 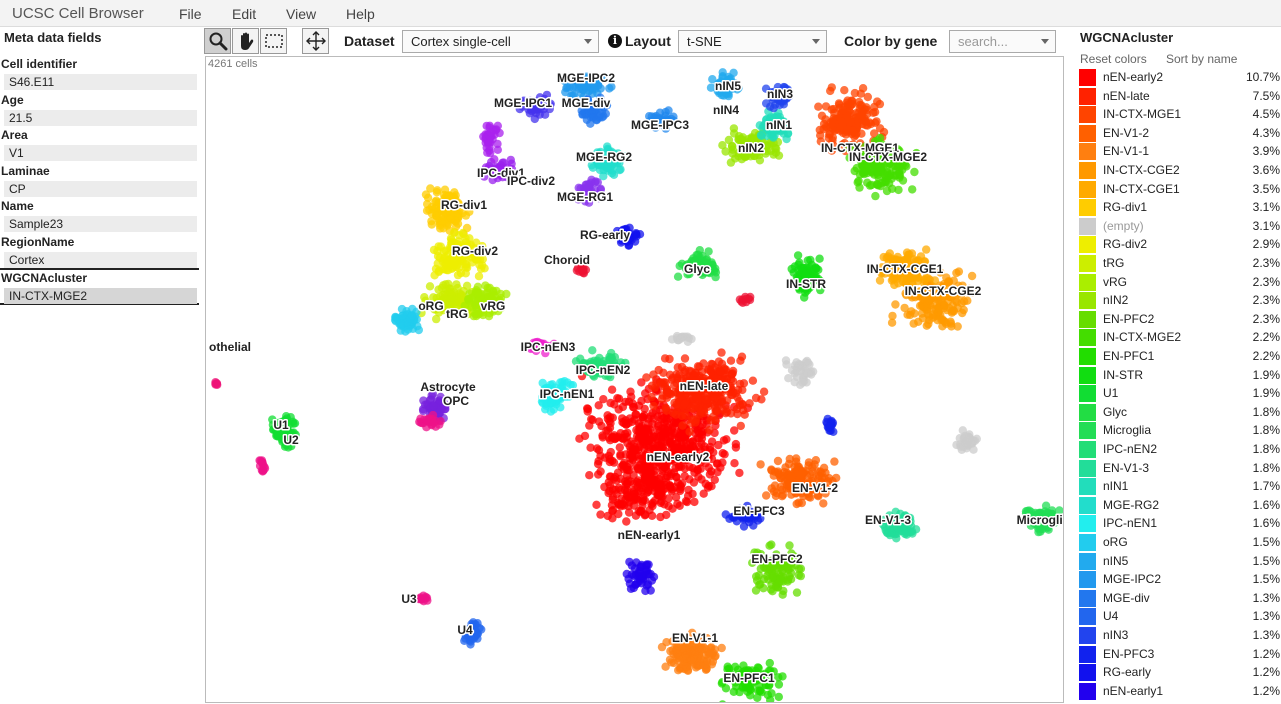 I want to click on cluster-label: U4, so click(x=465, y=630).